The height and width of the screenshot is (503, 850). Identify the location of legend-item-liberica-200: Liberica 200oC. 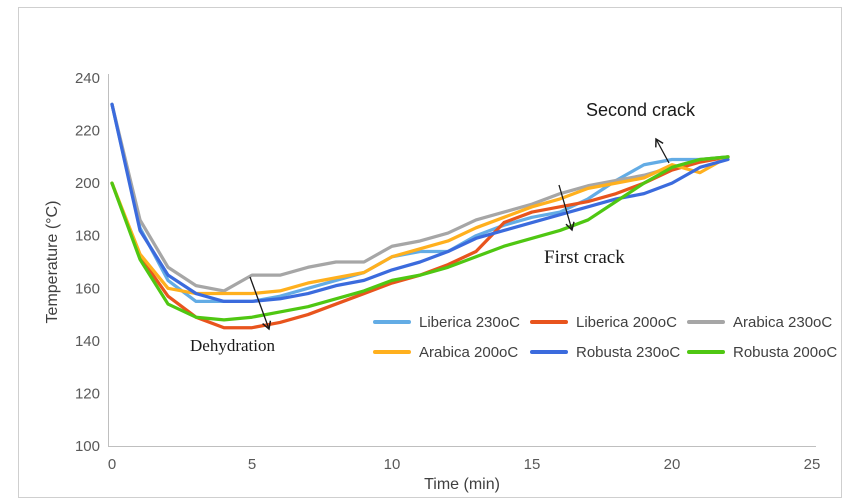
(603, 322).